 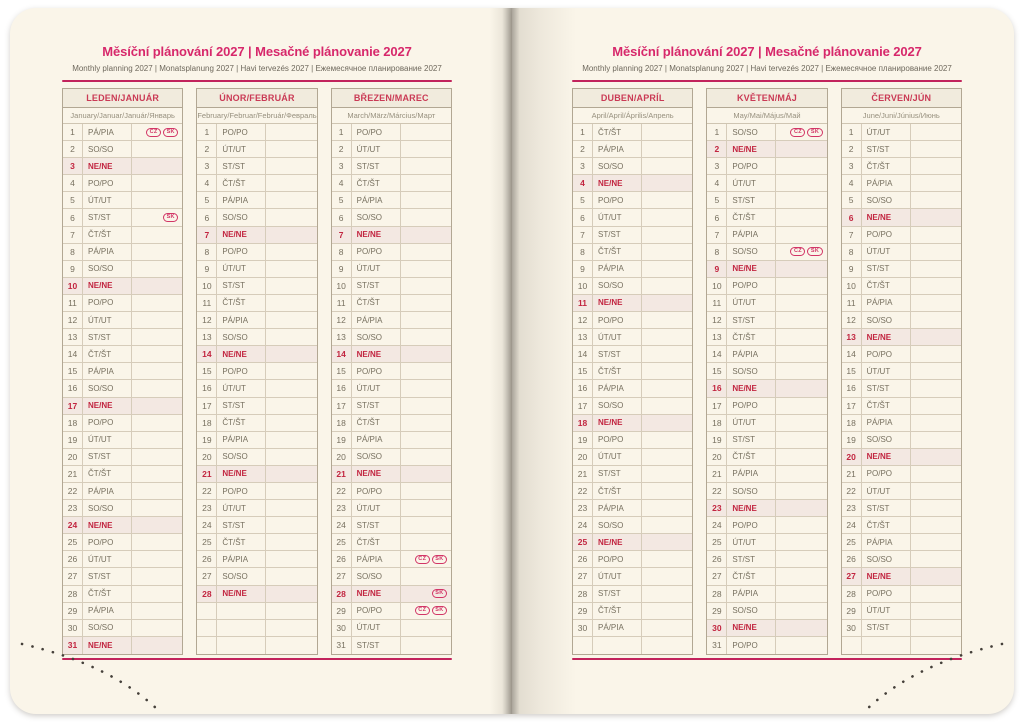 What do you see at coordinates (123, 252) in the screenshot?
I see `day-row: 8 PÁ/PIA` at bounding box center [123, 252].